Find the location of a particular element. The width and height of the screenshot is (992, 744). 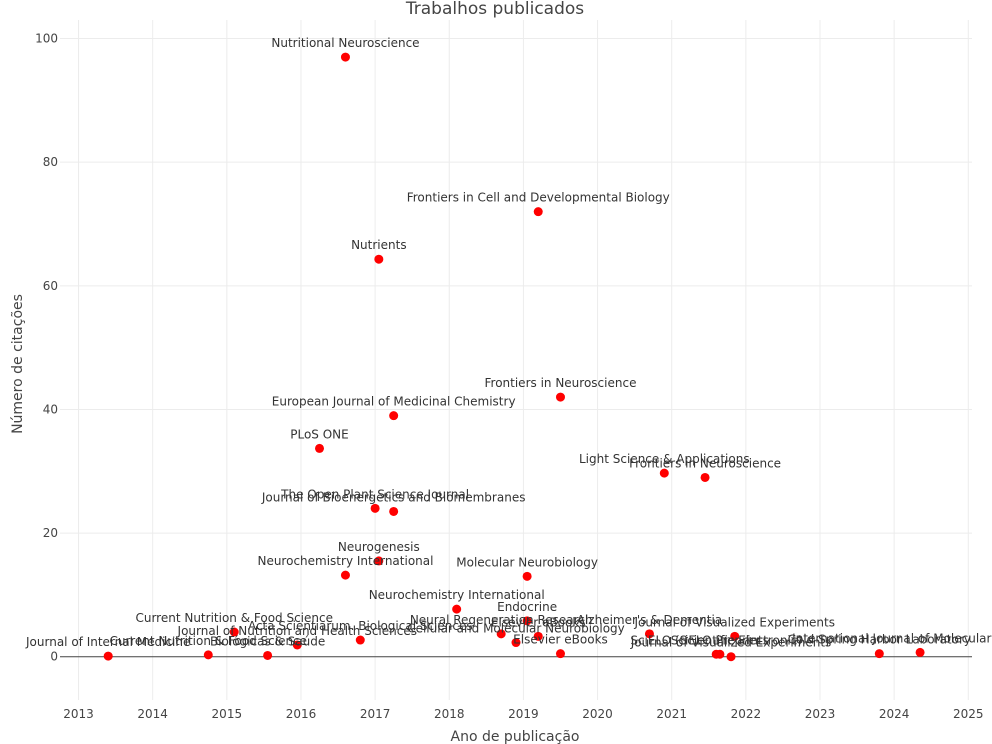

y-tick-label: 80 is located at coordinates (50, 162).